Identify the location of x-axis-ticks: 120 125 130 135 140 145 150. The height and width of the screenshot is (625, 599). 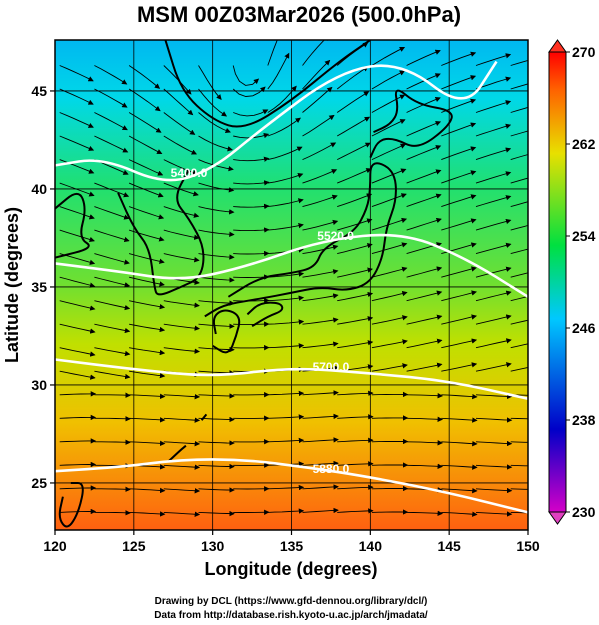
(291, 542).